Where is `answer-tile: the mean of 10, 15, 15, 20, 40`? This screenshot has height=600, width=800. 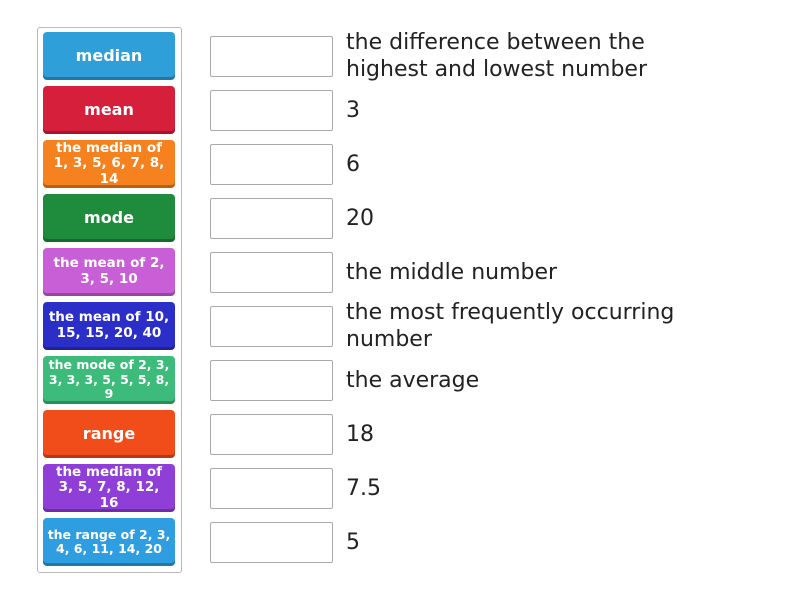
answer-tile: the mean of 10, 15, 15, 20, 40 is located at coordinates (109, 326).